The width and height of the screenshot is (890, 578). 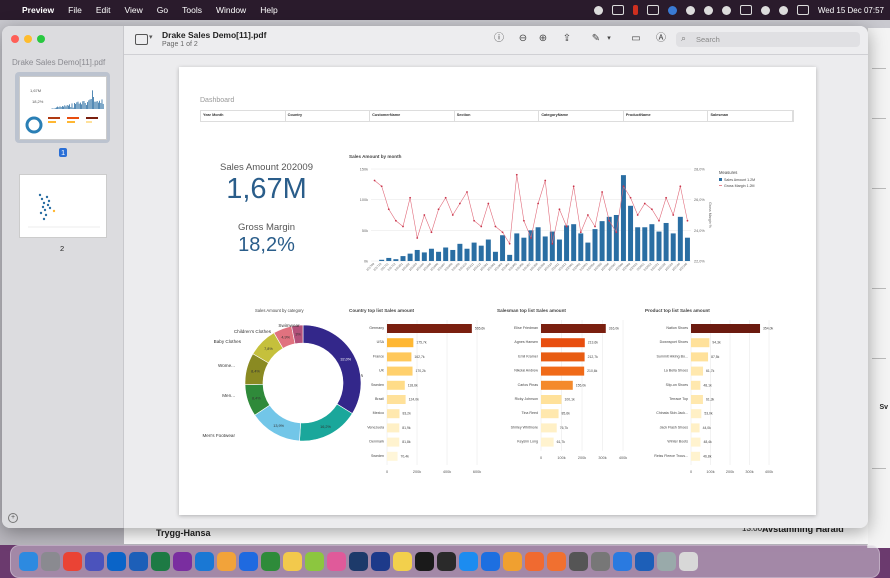 I want to click on dock-app-teamviewer-icon, so click(x=248, y=561).